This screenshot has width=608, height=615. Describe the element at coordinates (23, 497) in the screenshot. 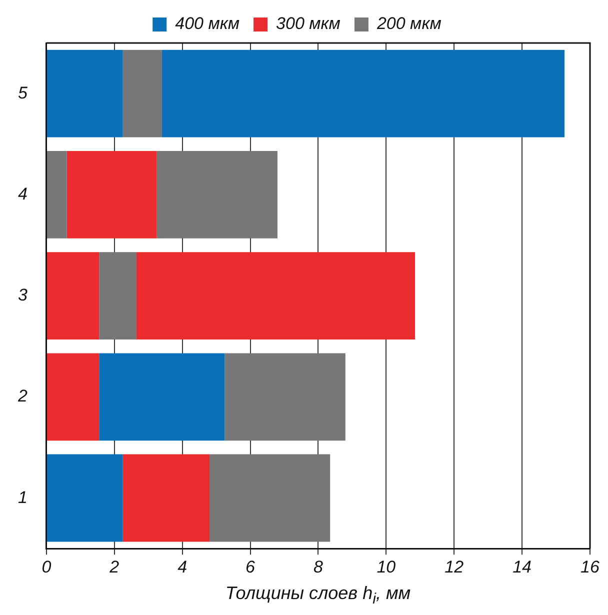

I see `y-tick-label: 1` at that location.